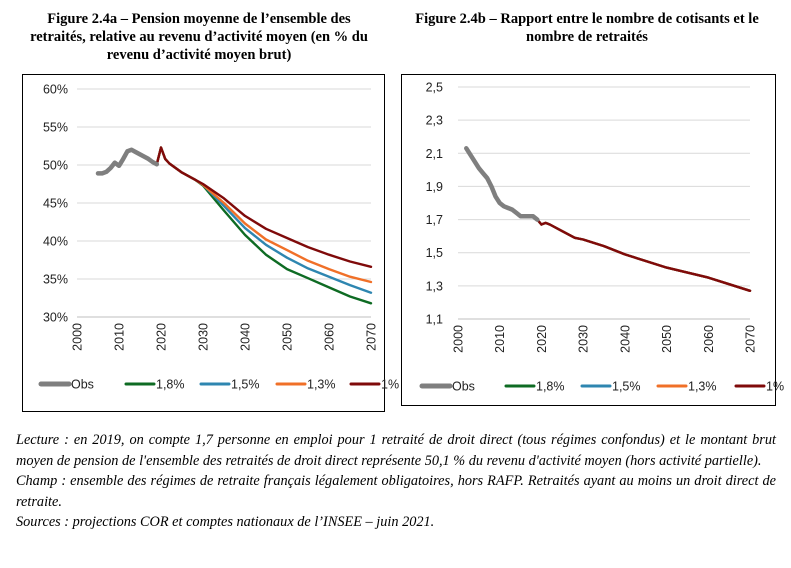 This screenshot has height=568, width=791. I want to click on y-tick-label: 55%, so click(55, 128).